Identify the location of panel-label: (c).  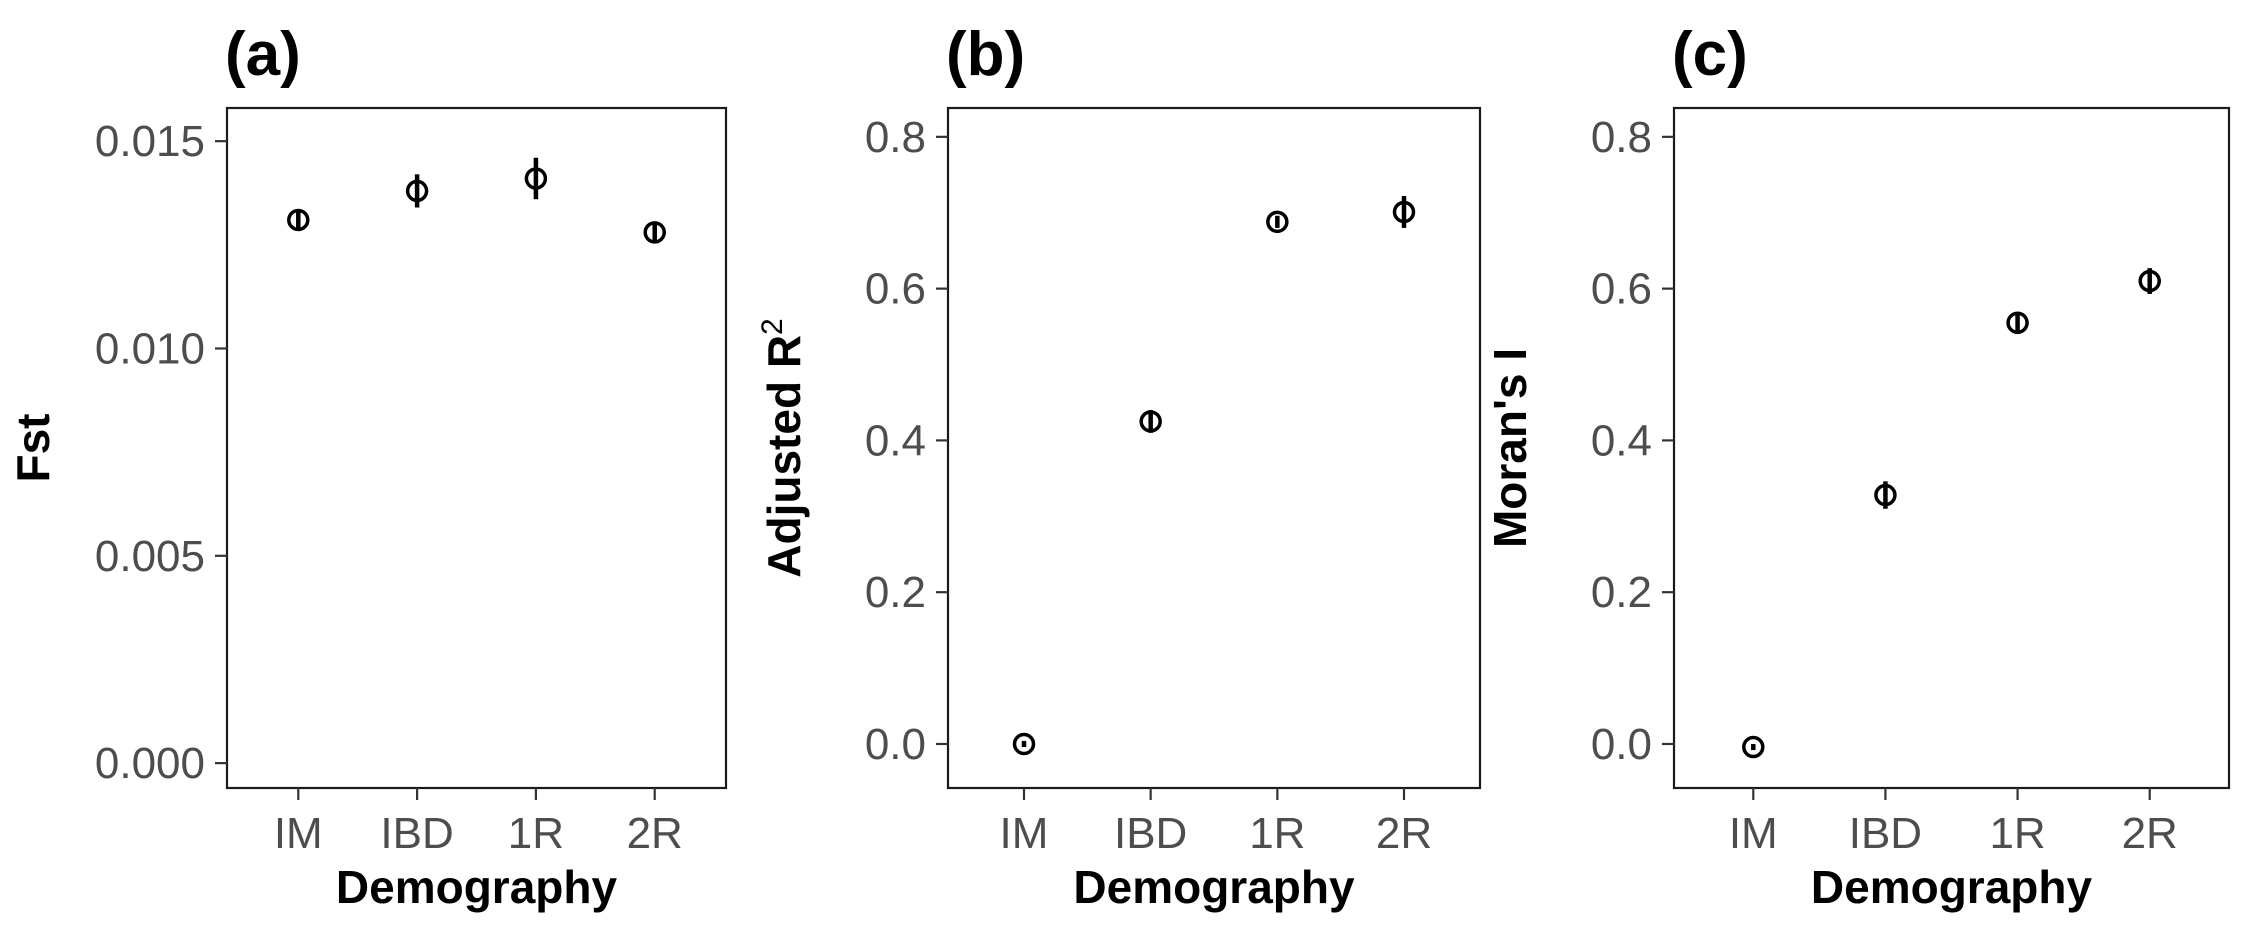
(1710, 54).